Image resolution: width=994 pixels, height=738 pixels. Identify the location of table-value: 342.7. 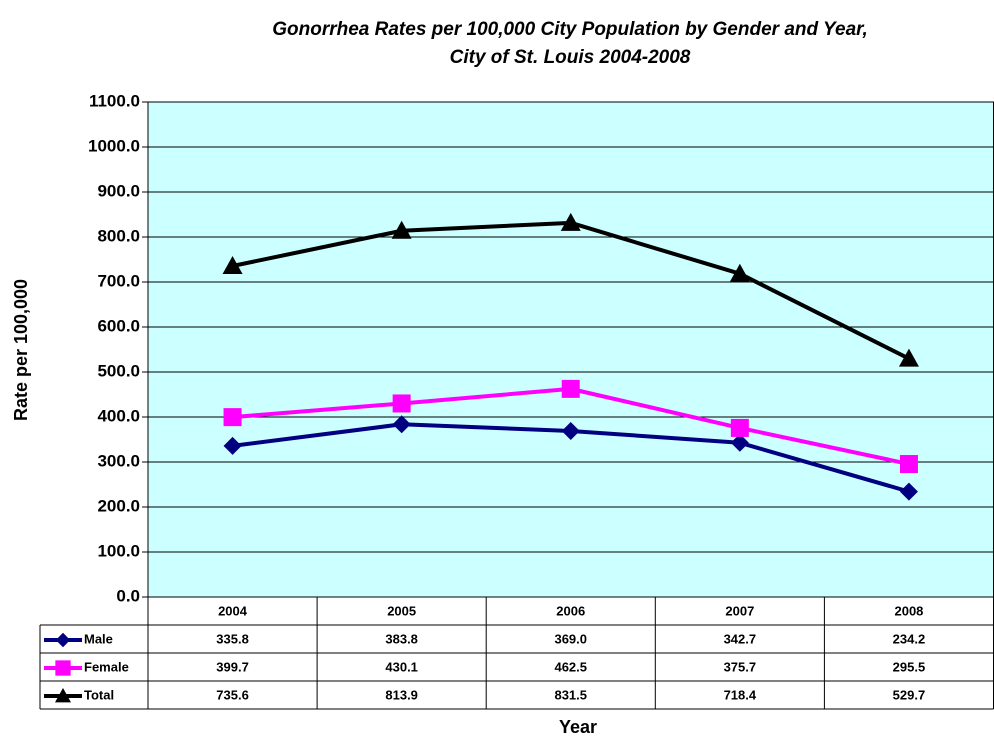
(740, 638).